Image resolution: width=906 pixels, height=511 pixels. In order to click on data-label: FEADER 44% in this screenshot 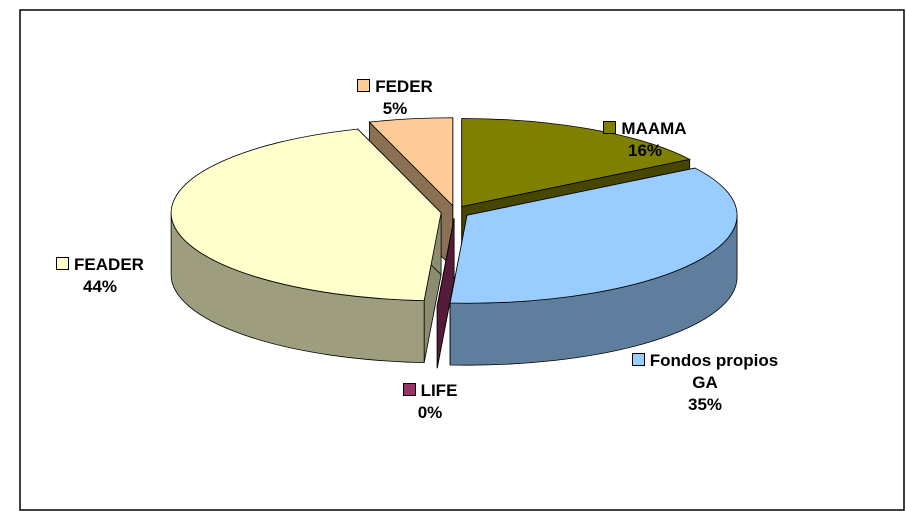, I will do `click(100, 276)`.